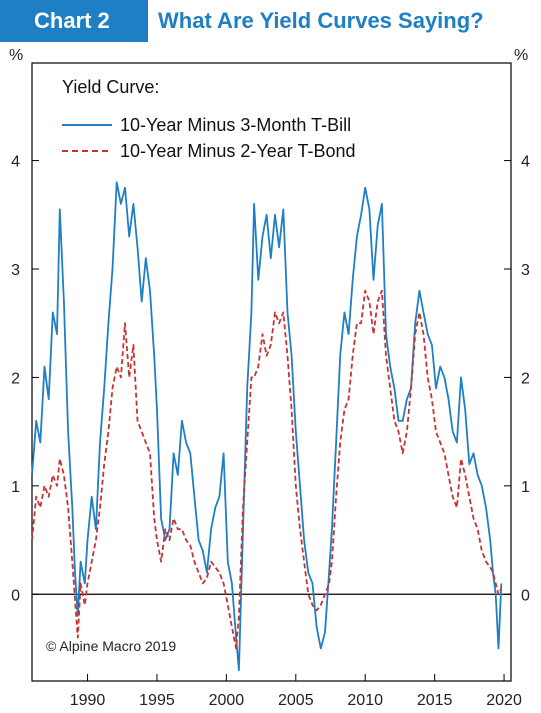  Describe the element at coordinates (525, 270) in the screenshot. I see `y-tick-label-right: 3` at that location.